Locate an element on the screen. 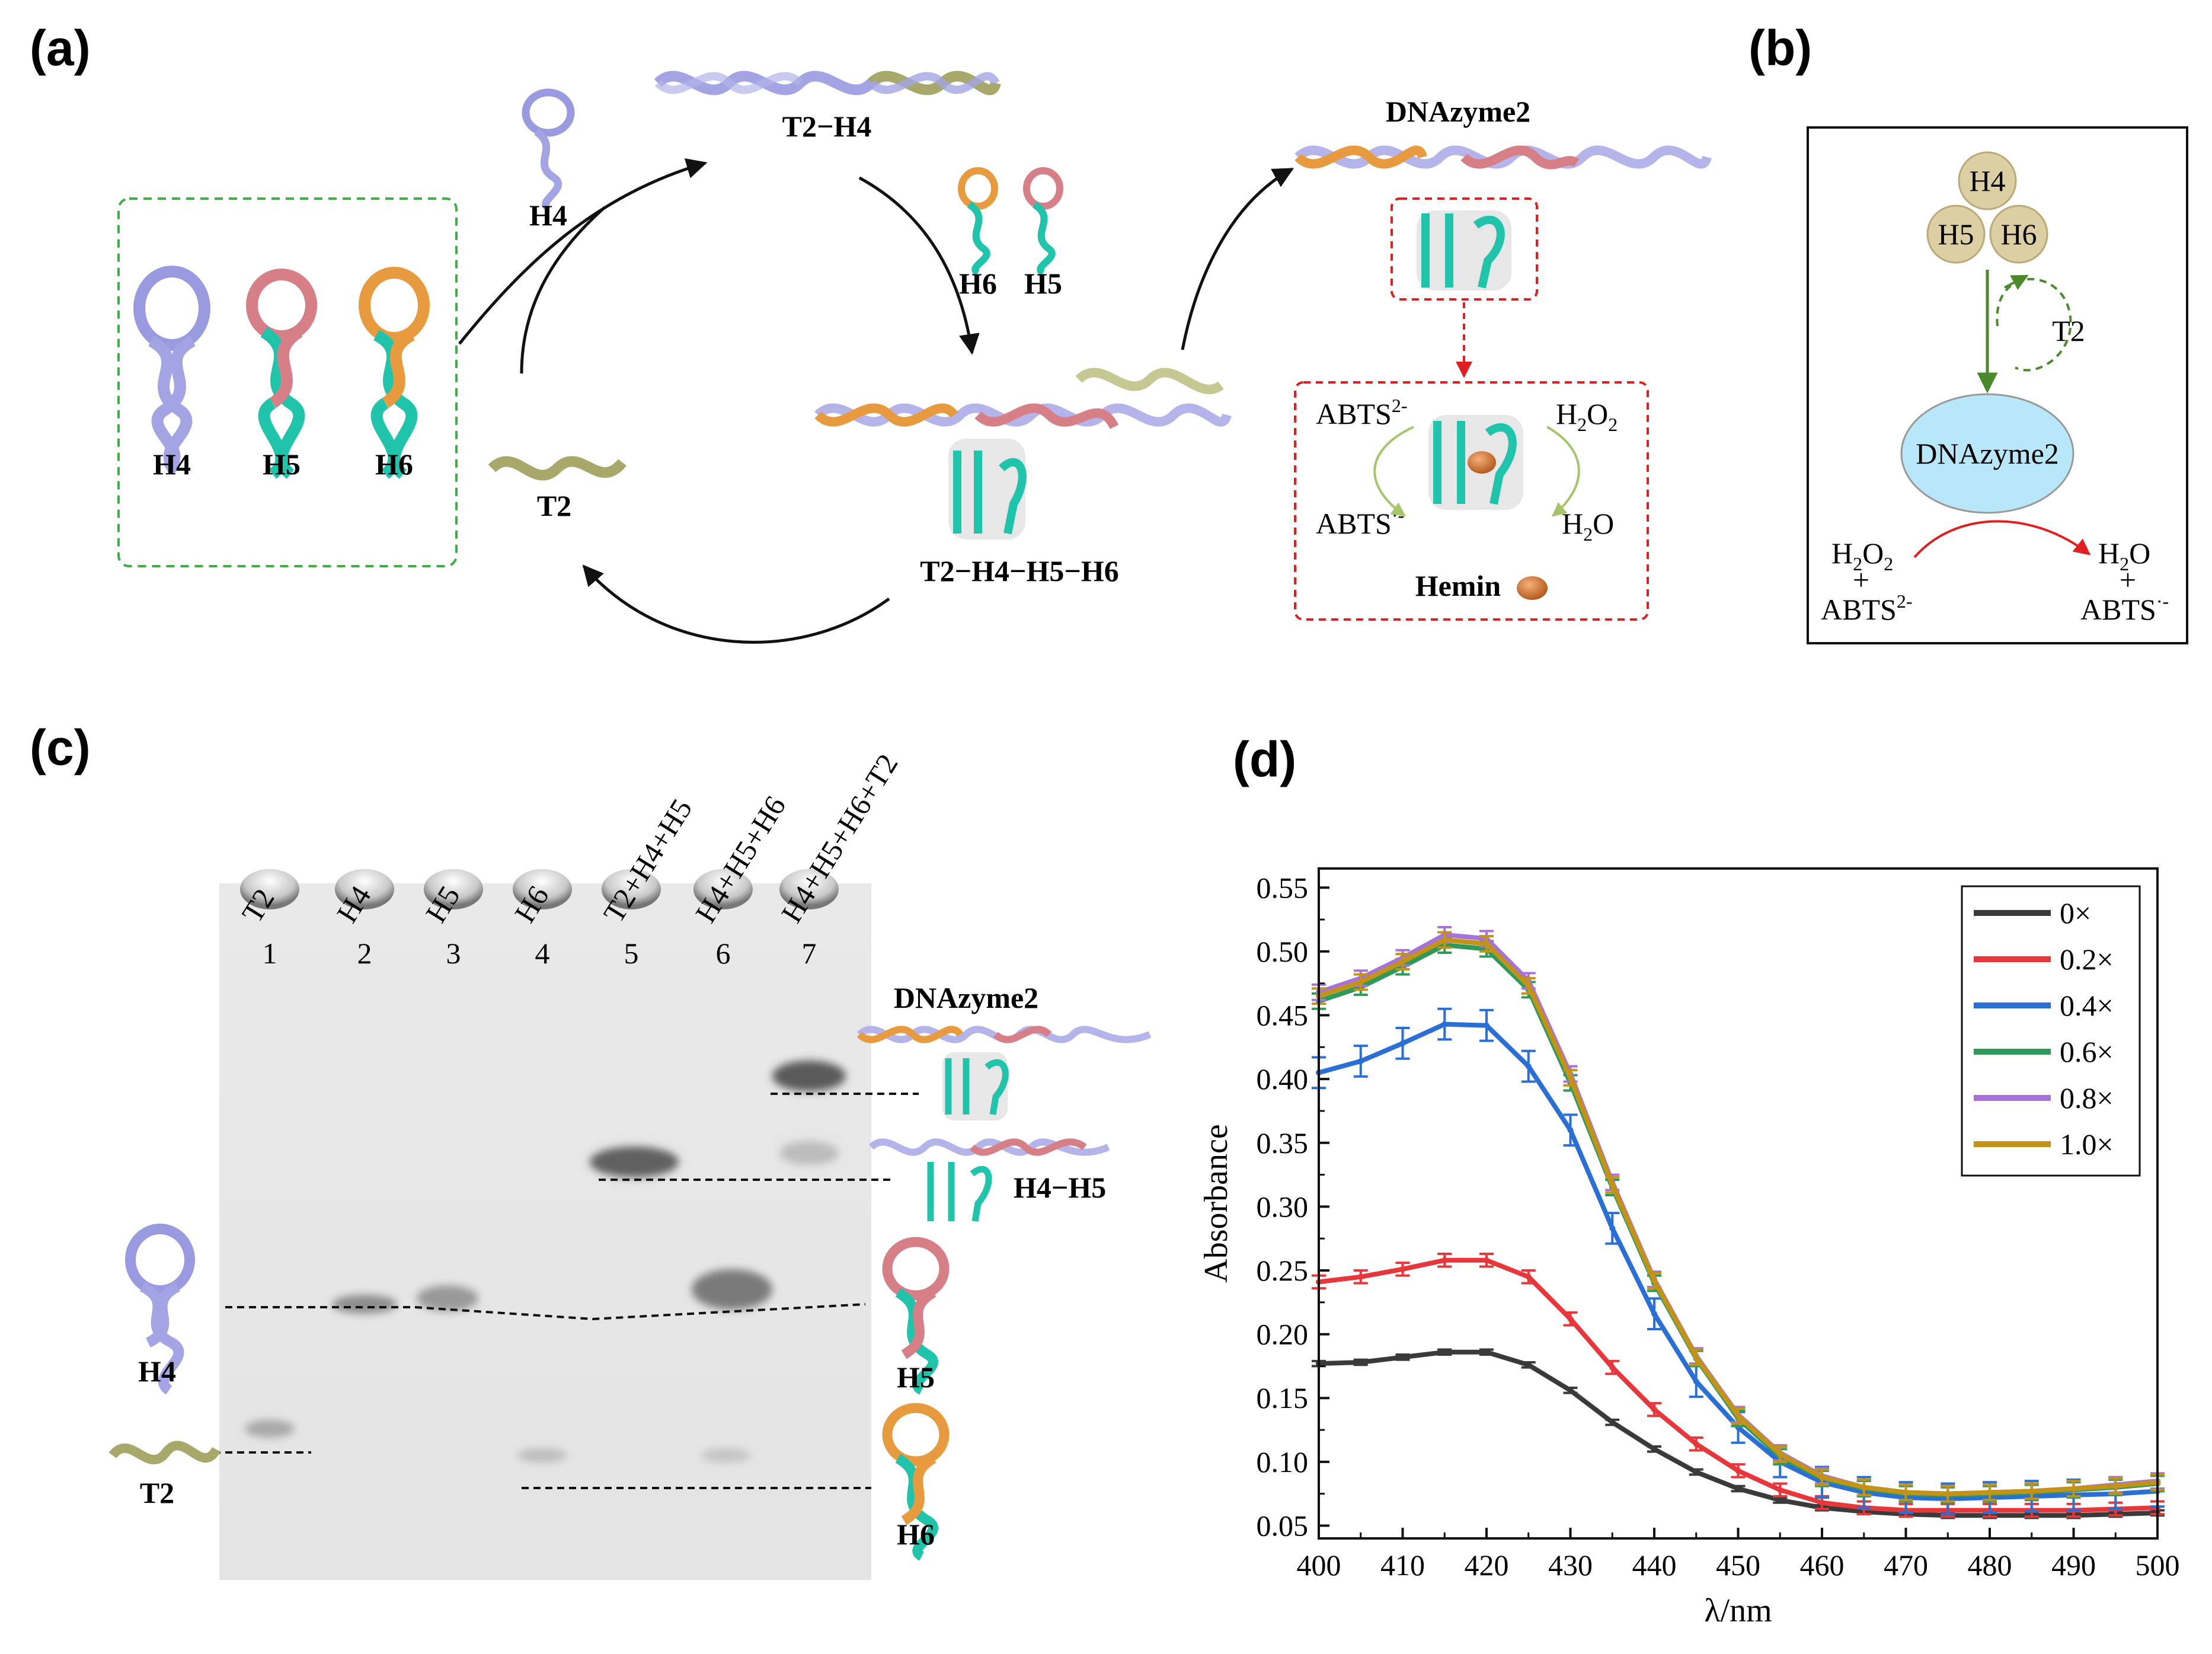 This screenshot has width=2212, height=1654. label-small-h6: H6 is located at coordinates (978, 283).